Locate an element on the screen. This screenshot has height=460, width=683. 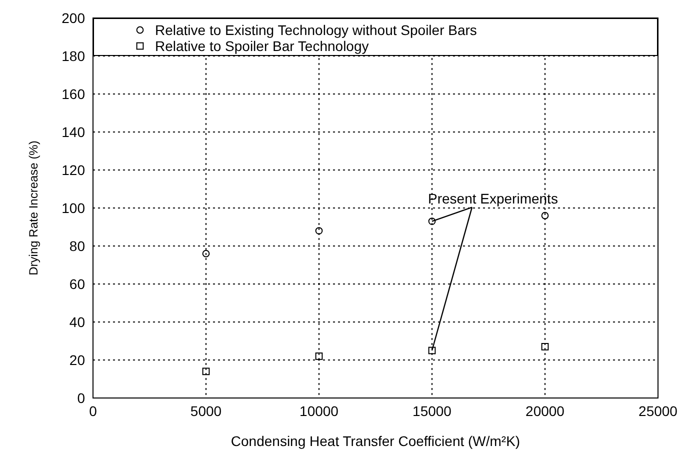
y-tick-label: 200 is located at coordinates (74, 18).